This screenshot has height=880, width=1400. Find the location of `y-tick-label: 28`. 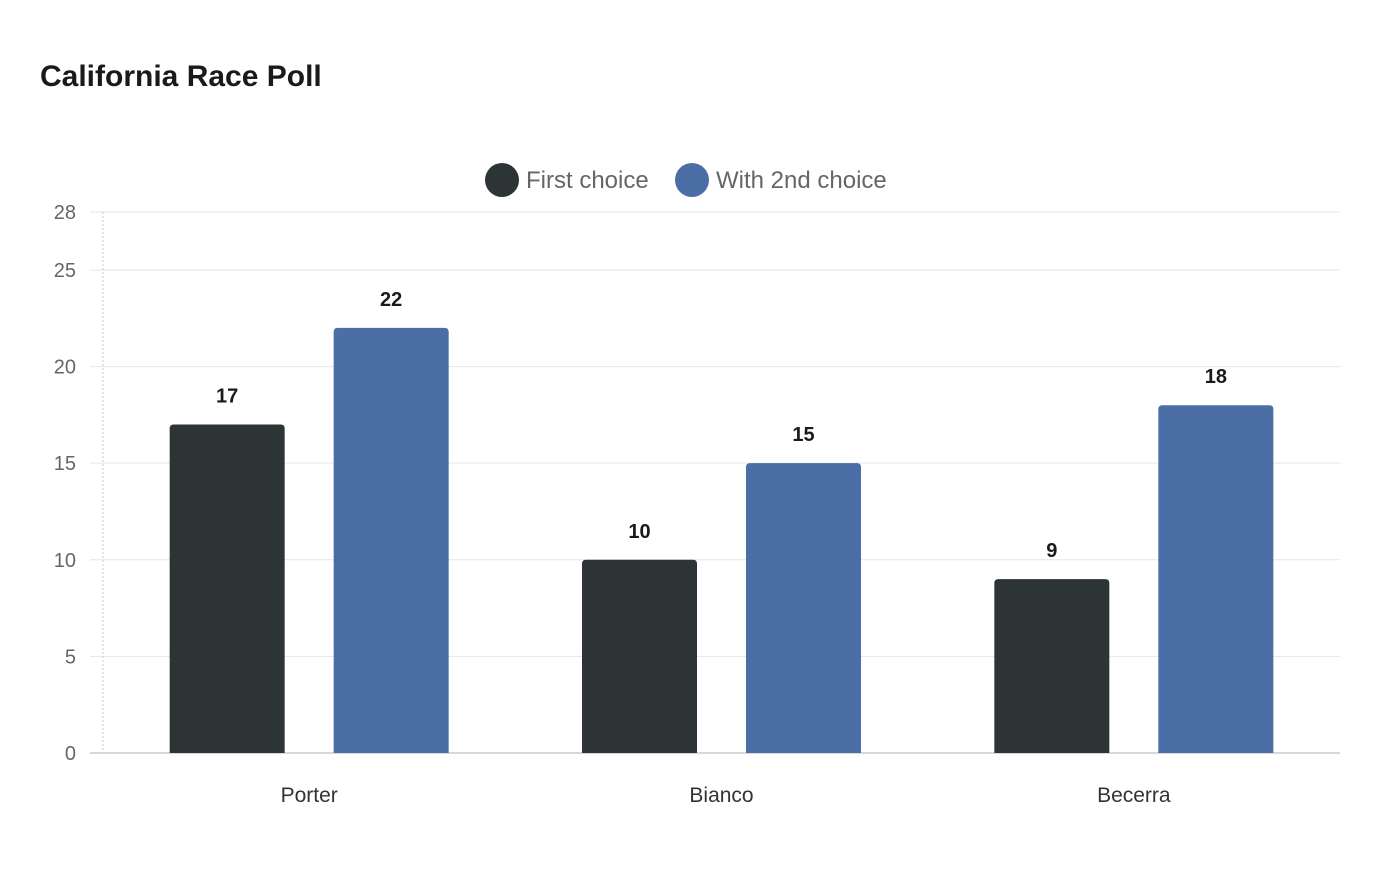

y-tick-label: 28 is located at coordinates (65, 213).